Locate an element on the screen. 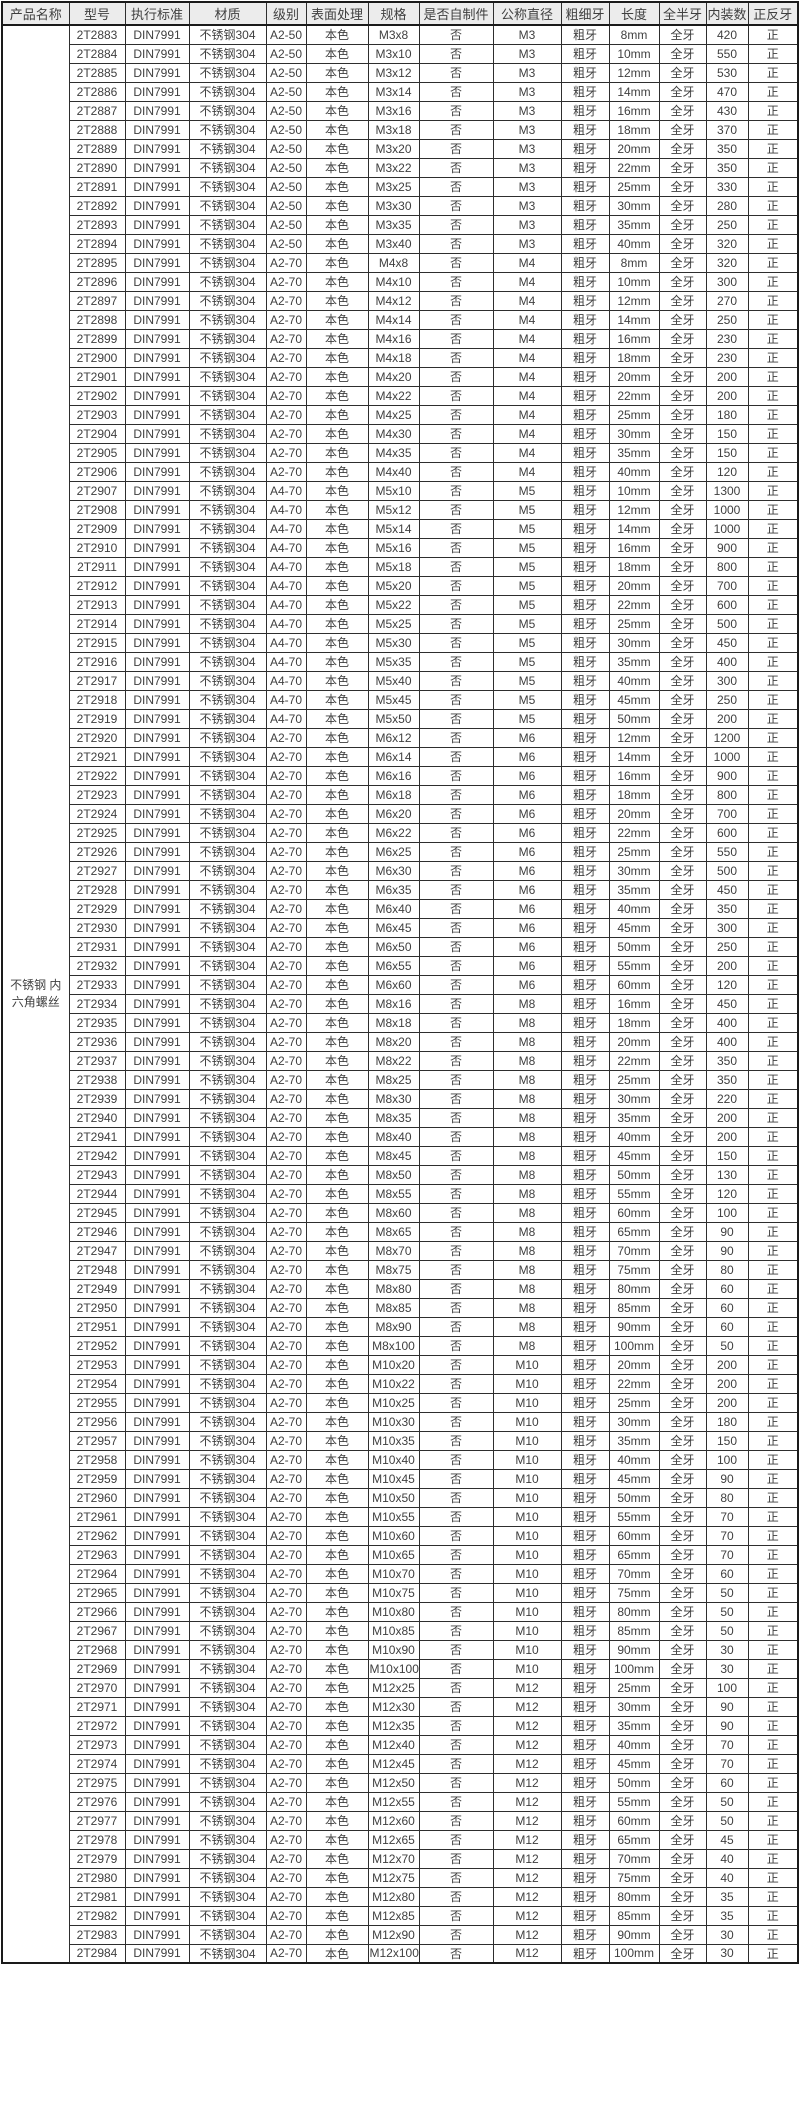 The width and height of the screenshot is (800, 2106). cell-len: 55mm is located at coordinates (634, 1193).